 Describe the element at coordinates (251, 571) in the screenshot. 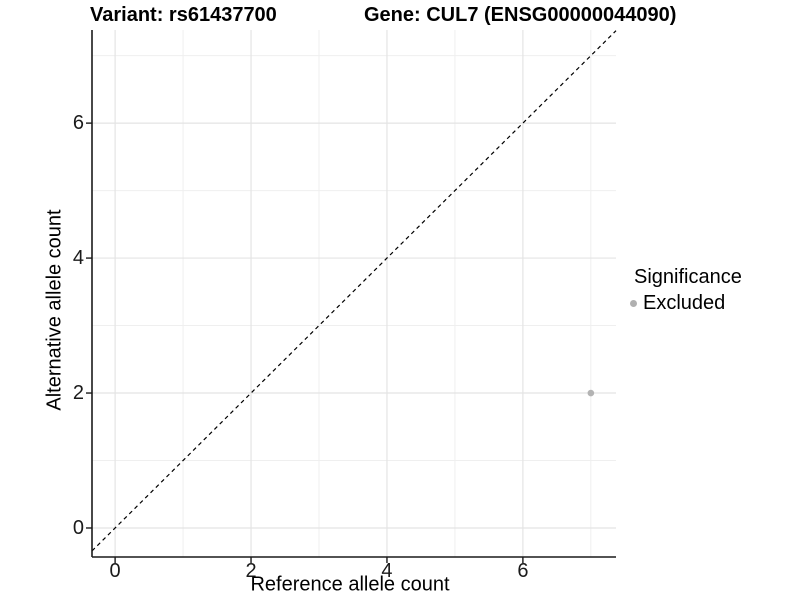

I see `x-tick-label: 2` at that location.